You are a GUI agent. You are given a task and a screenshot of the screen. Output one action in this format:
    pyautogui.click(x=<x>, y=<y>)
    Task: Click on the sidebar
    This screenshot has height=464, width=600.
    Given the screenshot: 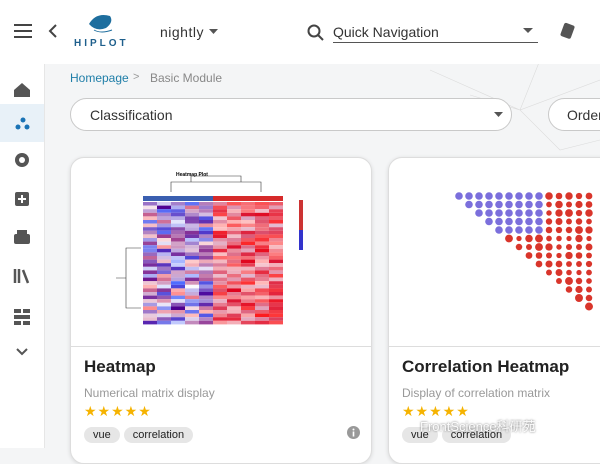 What is the action you would take?
    pyautogui.click(x=22, y=256)
    